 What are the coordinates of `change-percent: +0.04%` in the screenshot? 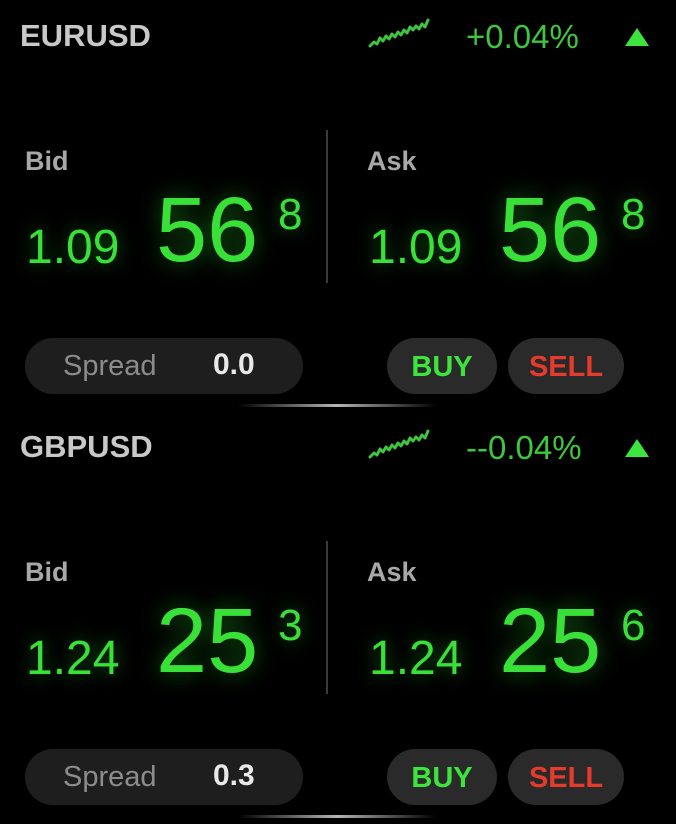 It's located at (522, 36).